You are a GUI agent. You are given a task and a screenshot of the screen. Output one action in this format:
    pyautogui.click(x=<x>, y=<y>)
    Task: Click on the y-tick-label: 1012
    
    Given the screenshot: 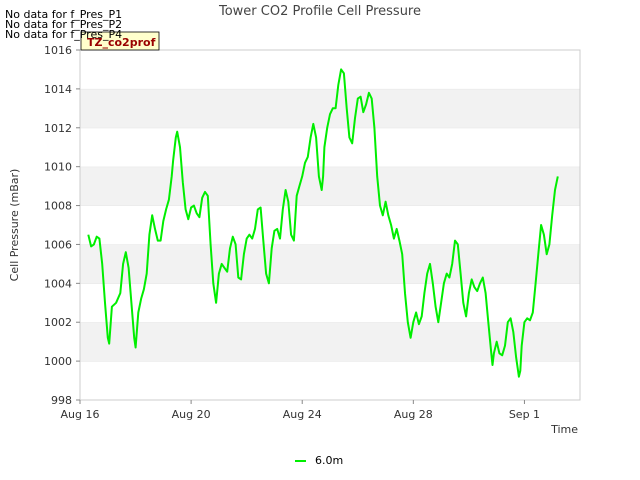 What is the action you would take?
    pyautogui.click(x=58, y=128)
    